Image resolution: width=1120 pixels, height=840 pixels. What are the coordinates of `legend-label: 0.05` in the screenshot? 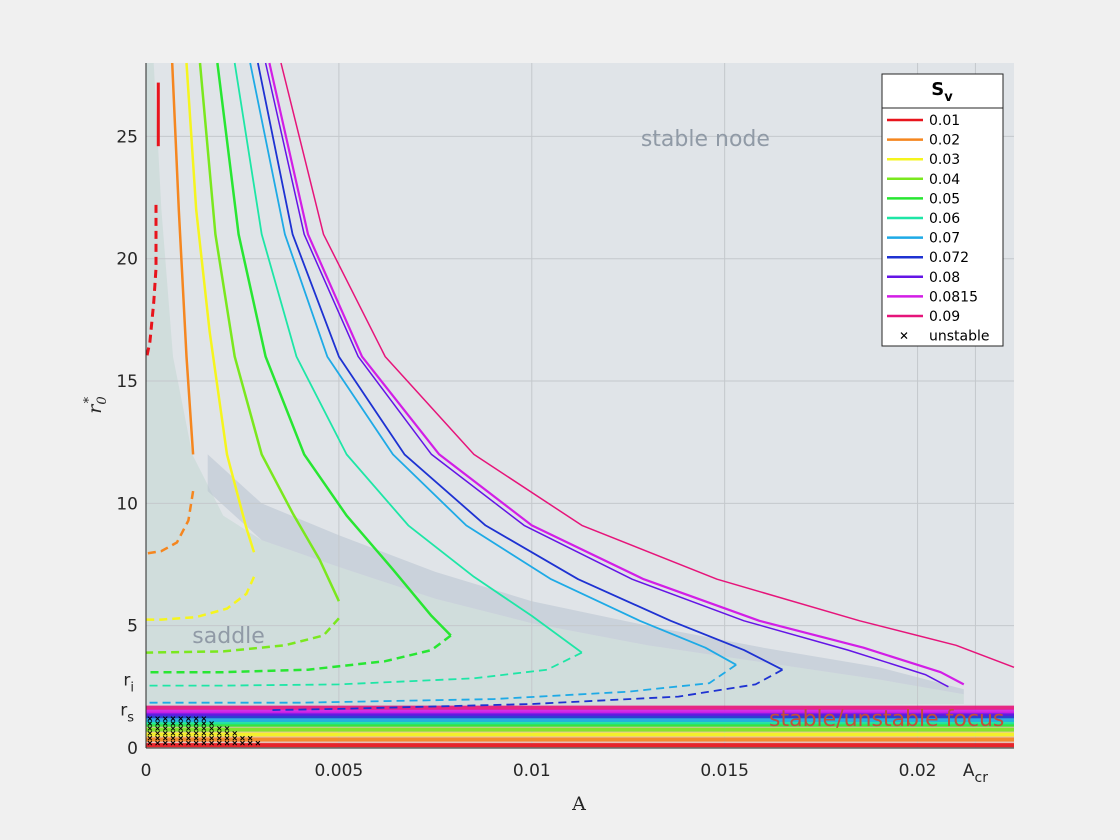 It's located at (944, 199).